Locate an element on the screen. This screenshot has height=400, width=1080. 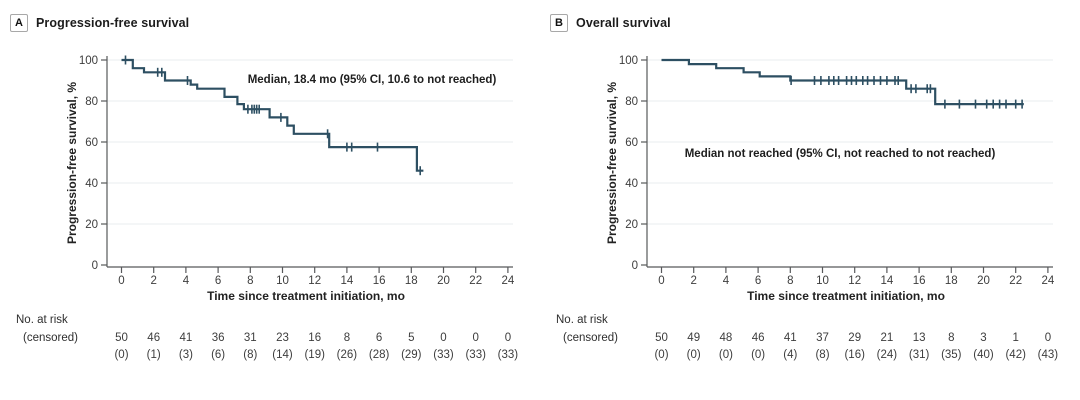
censored-label-a: (censored) is located at coordinates (50, 338).